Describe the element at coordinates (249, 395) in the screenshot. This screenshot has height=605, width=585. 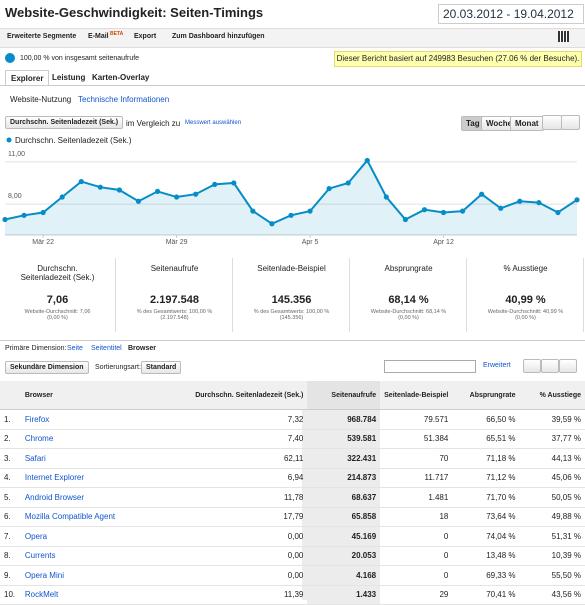
I see `column-header: Durchschn. Seitenladezeit (Sek.)` at that location.